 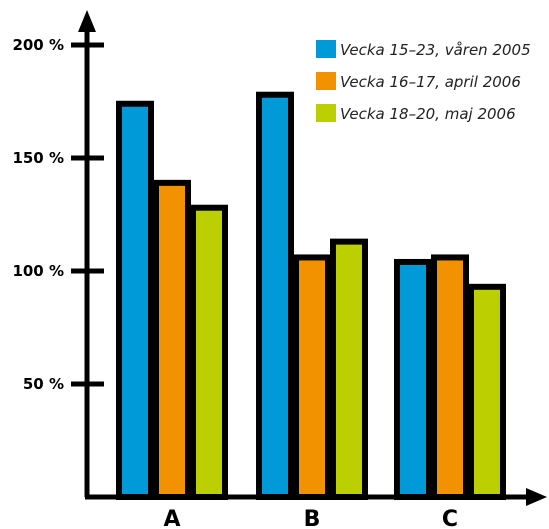 I want to click on category-label-c: C, so click(x=450, y=518).